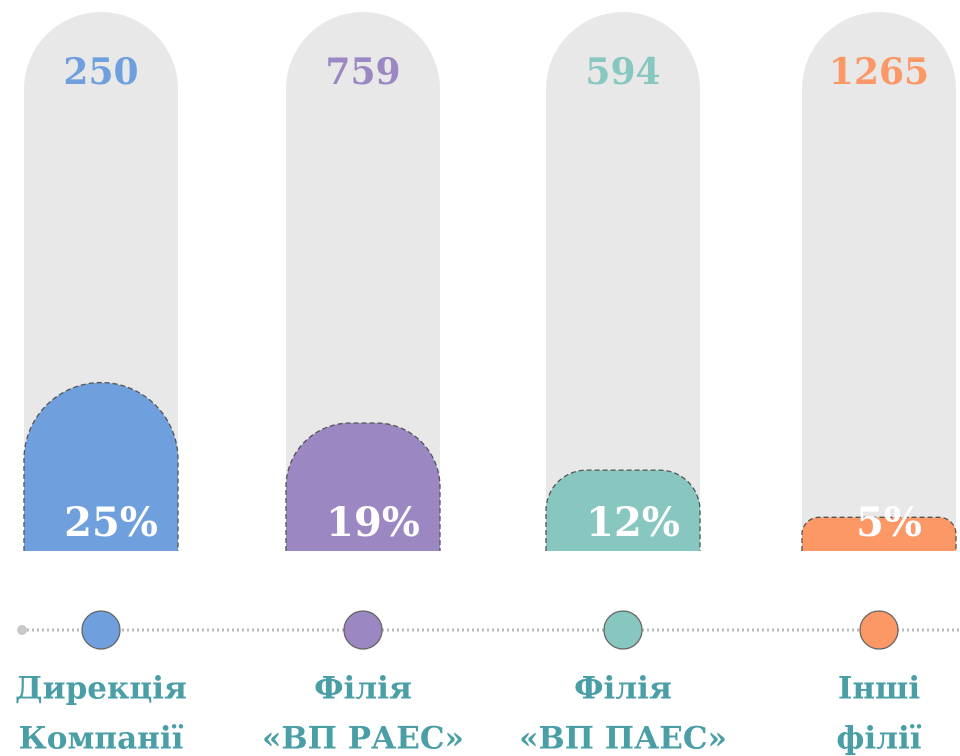 This screenshot has height=756, width=960. What do you see at coordinates (101, 738) in the screenshot?
I see `category-label: Компанії` at bounding box center [101, 738].